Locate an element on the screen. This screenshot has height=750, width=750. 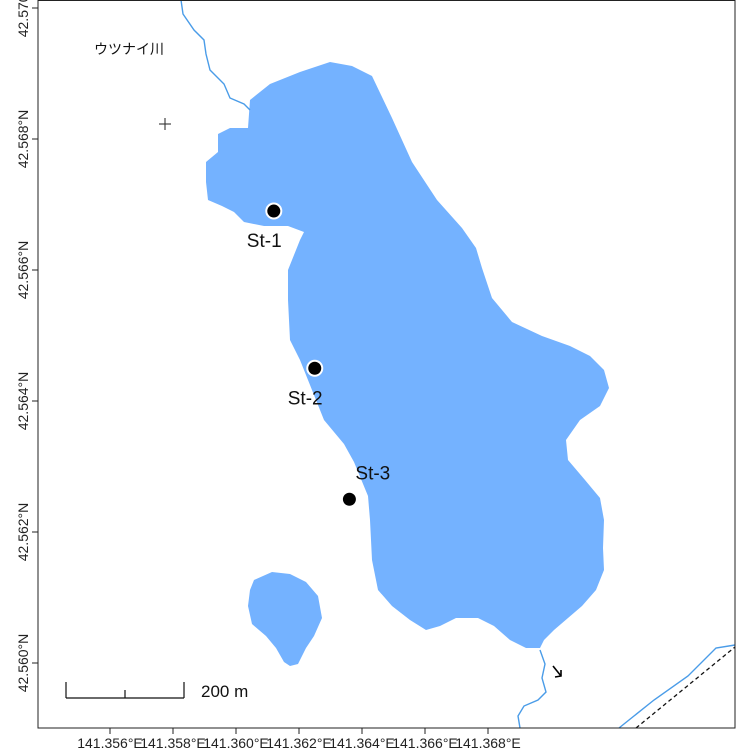
river-inflow is located at coordinates (215, 55).